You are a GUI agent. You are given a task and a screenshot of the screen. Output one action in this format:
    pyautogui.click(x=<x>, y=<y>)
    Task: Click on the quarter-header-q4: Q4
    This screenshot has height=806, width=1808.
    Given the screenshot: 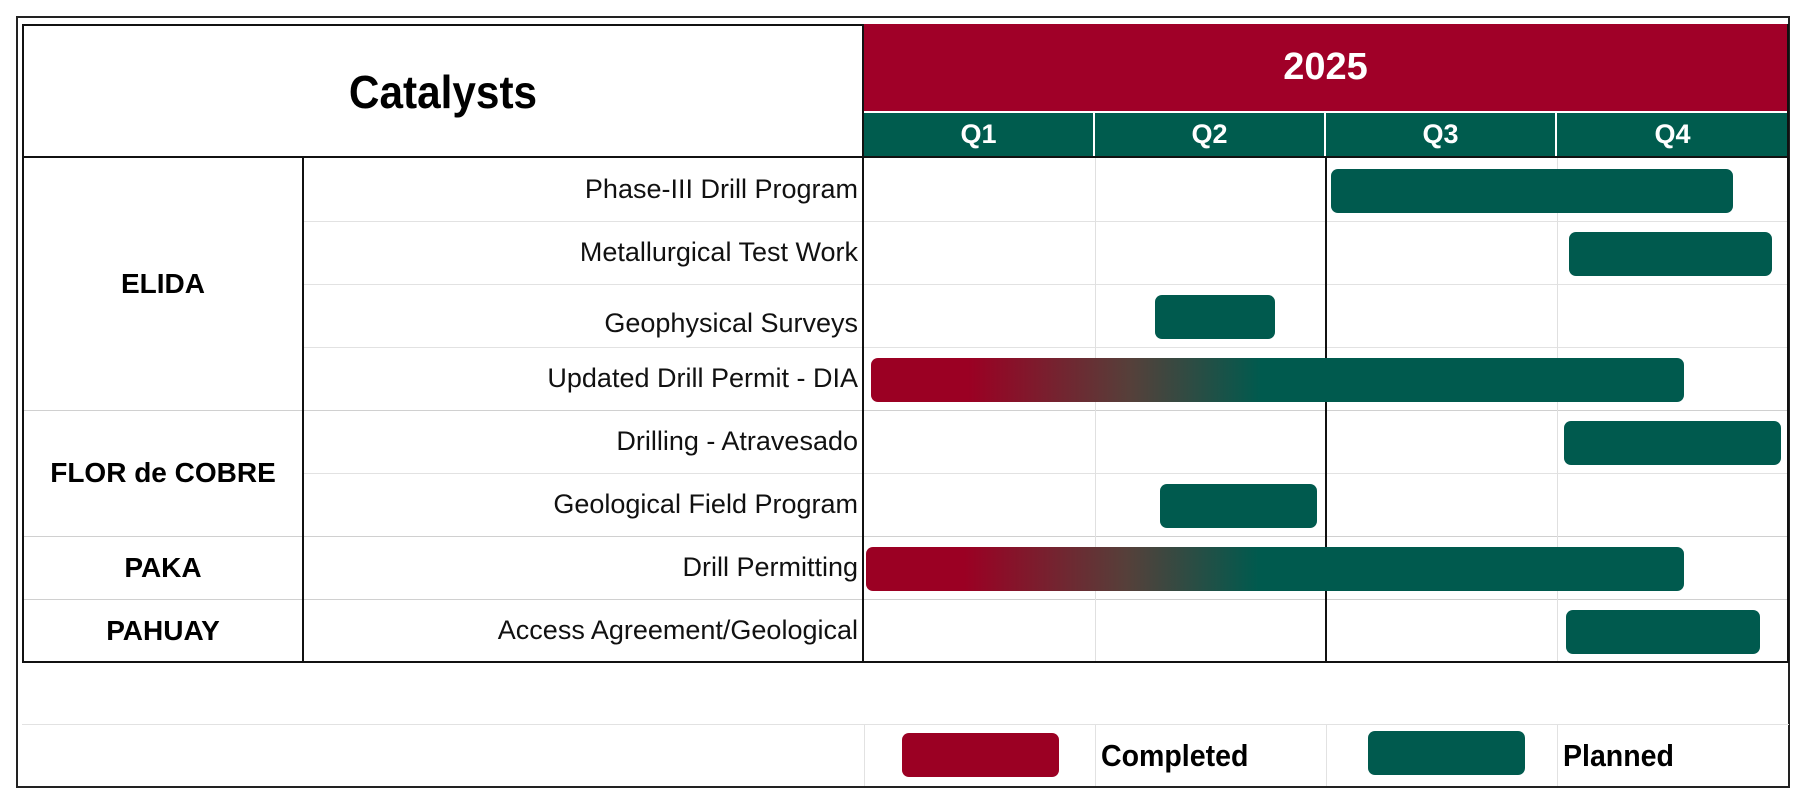 What is the action you would take?
    pyautogui.click(x=1672, y=134)
    